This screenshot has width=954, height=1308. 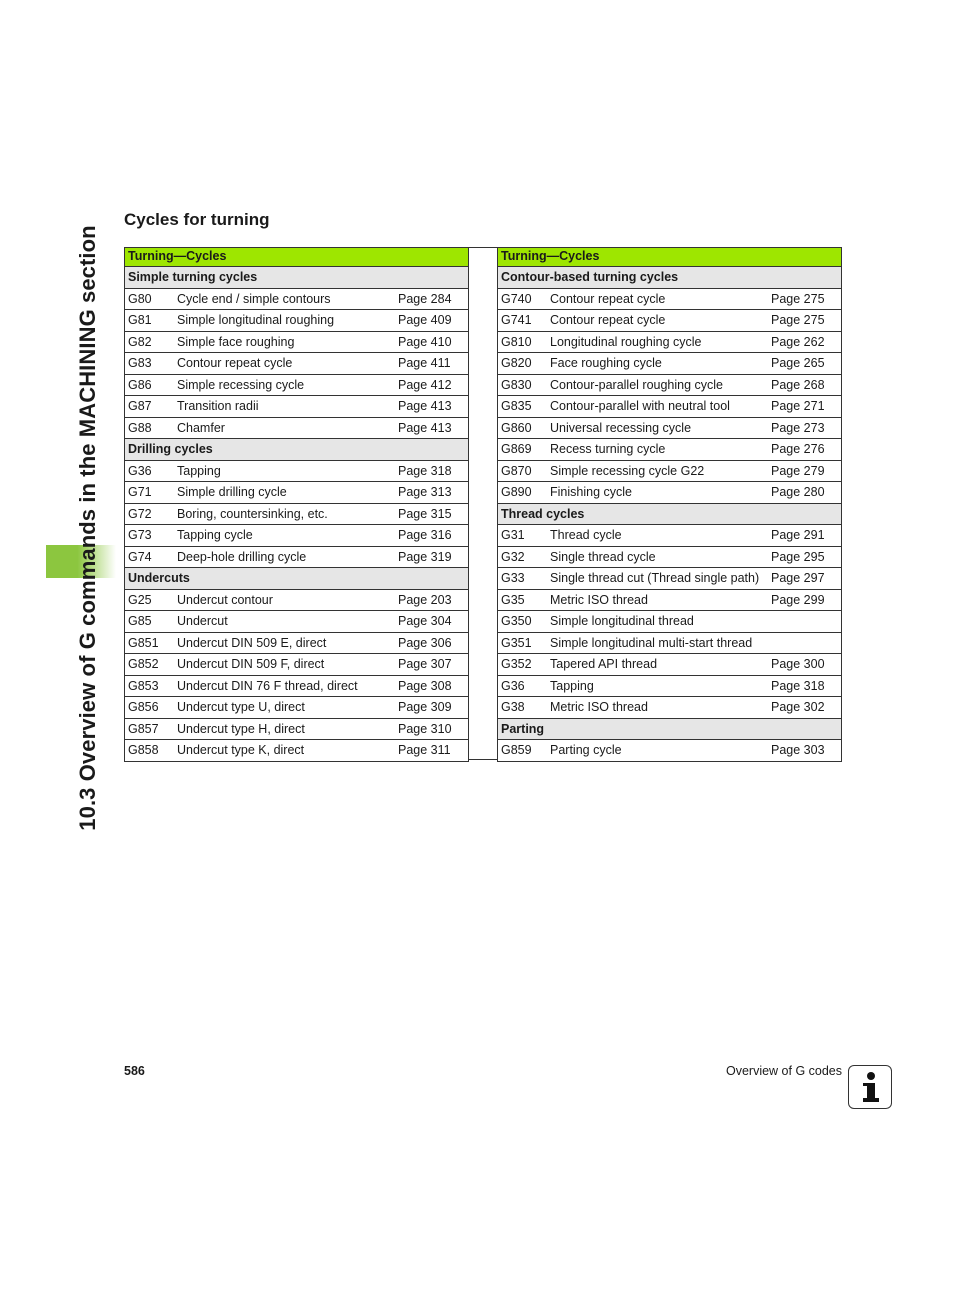 I want to click on section-header-row: Drilling cycles, so click(x=296, y=449).